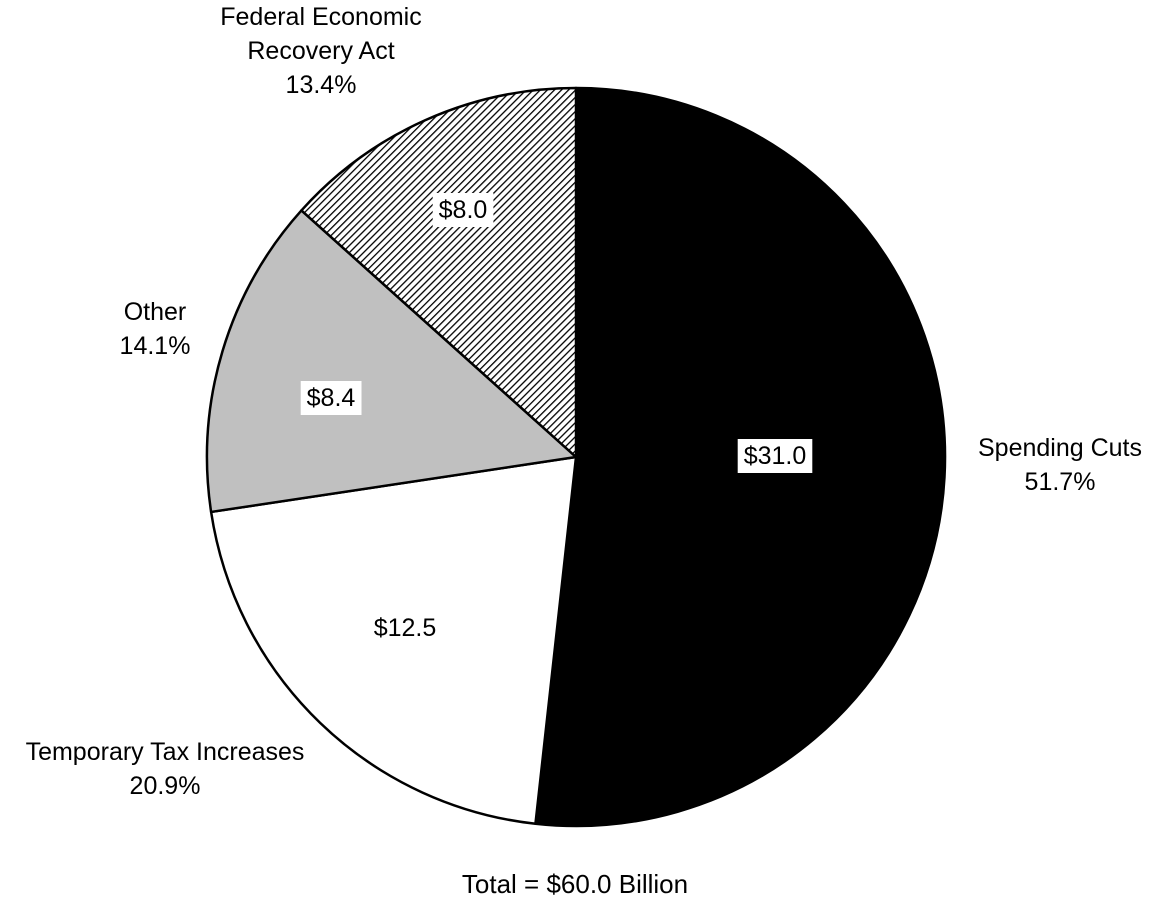 The image size is (1152, 911). I want to click on pie-slice-federal-economic-recovery-act, so click(439, 272).